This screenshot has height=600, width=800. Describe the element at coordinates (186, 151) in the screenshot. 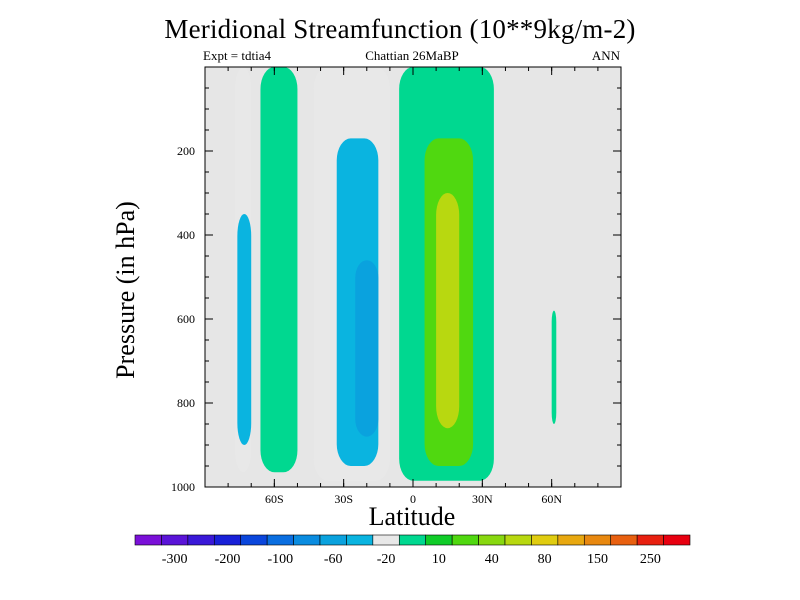

I see `y-tick-label: 200` at that location.